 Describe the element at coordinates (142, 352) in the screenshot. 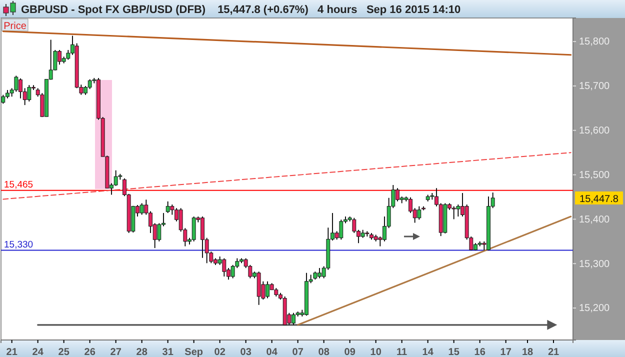

I see `x-tick-label: 28` at that location.